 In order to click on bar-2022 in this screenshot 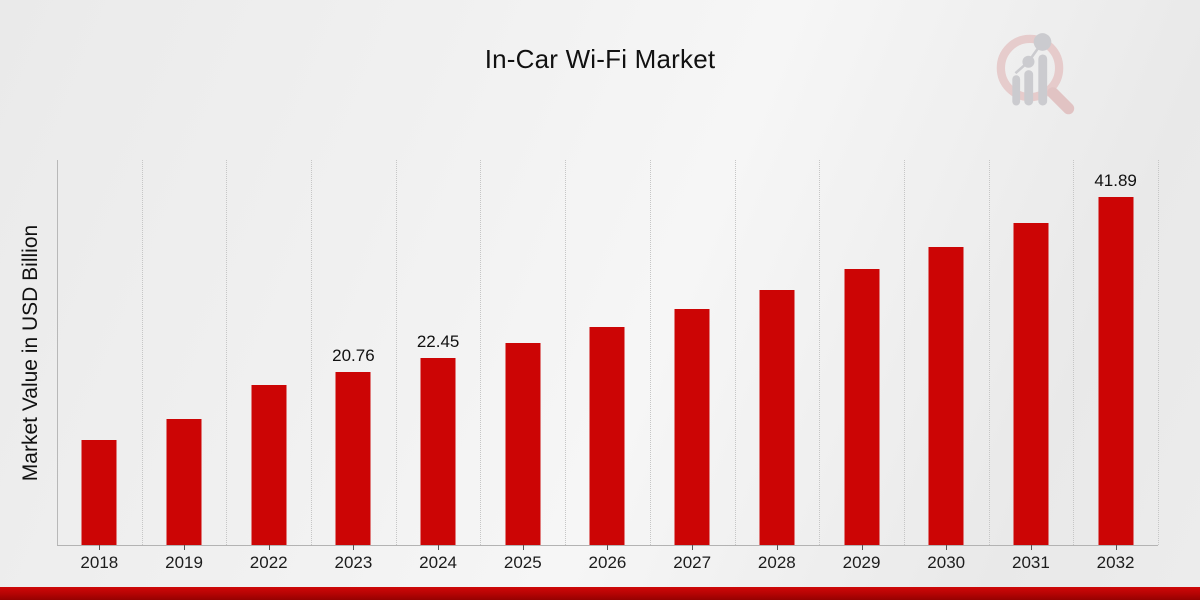, I will do `click(269, 465)`.